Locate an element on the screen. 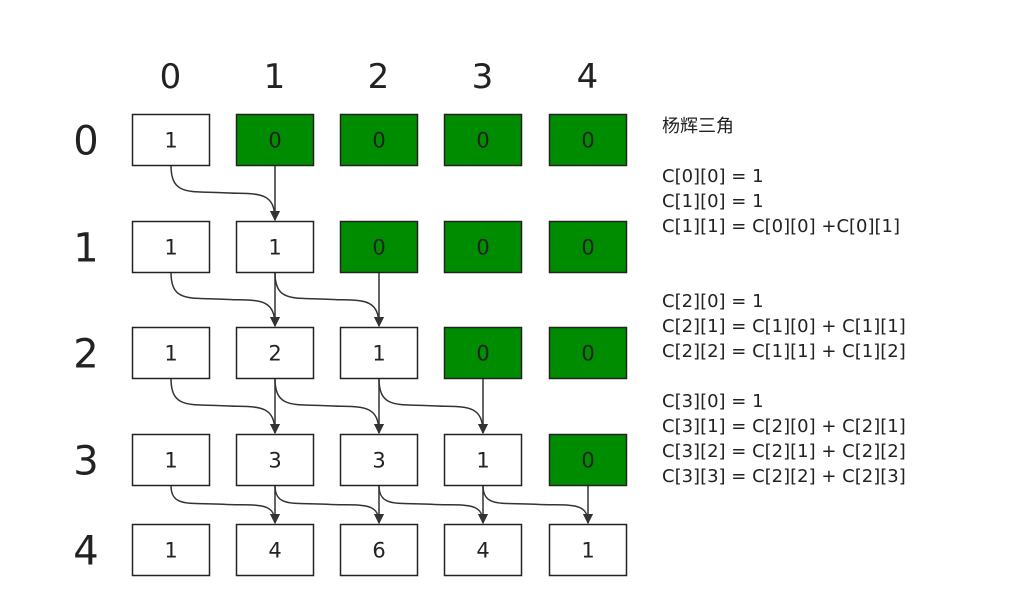 The height and width of the screenshot is (607, 1026). cell-value: 6 is located at coordinates (378, 551).